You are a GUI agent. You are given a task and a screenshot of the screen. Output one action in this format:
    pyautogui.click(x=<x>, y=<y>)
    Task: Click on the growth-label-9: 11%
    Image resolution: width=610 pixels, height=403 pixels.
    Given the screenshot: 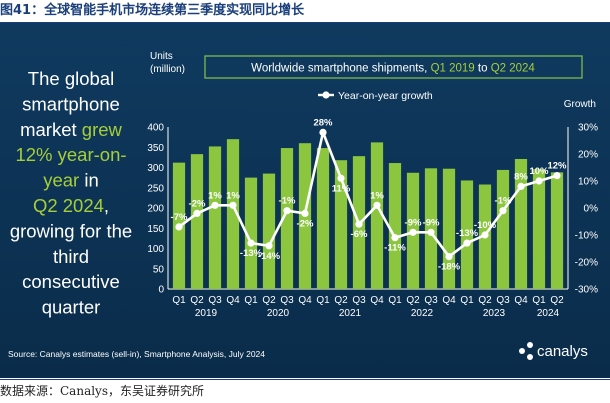 What is the action you would take?
    pyautogui.click(x=341, y=188)
    